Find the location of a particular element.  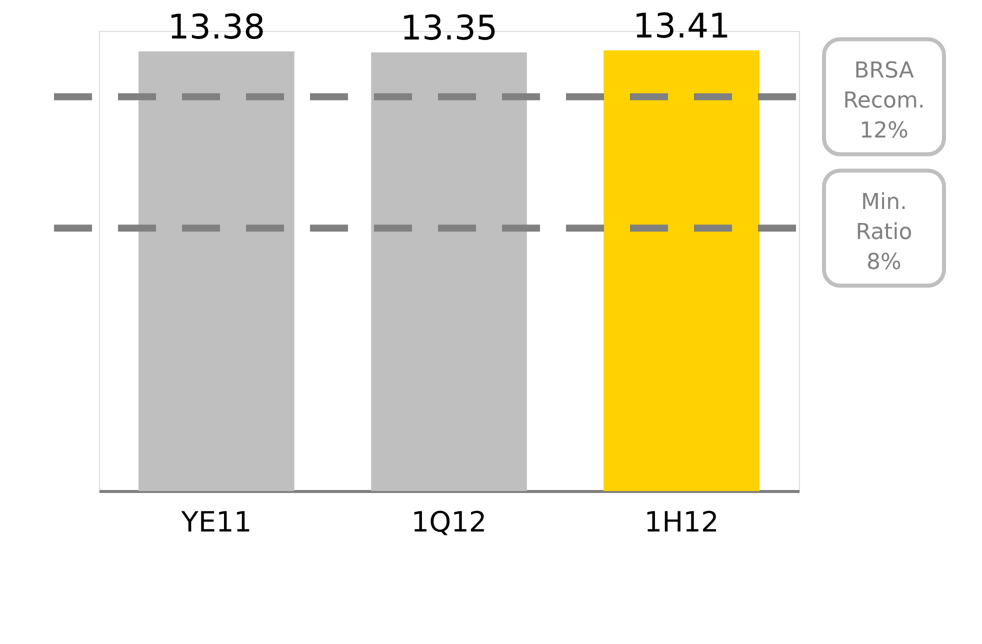

data-label: 13.38 is located at coordinates (217, 27).